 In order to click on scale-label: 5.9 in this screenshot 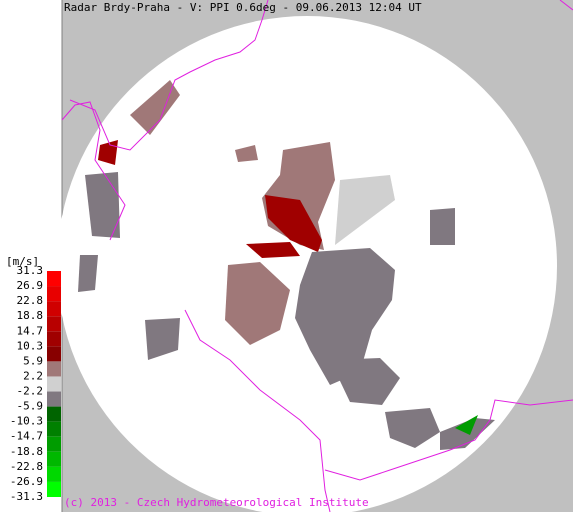, I will do `click(33, 360)`.